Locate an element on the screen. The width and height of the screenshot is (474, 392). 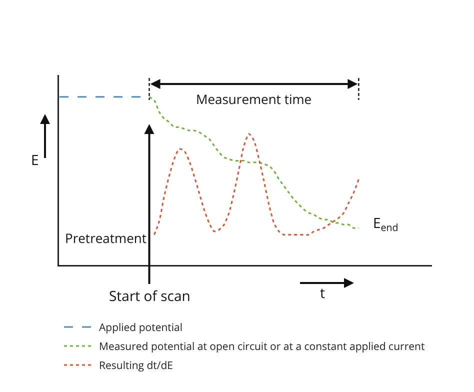
text: Start of scan is located at coordinates (149, 296).